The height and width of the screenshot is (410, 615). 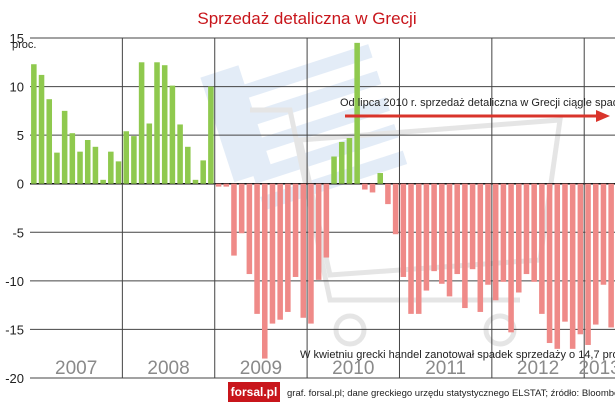 I want to click on logo-text: forsal.pl, so click(x=254, y=392).